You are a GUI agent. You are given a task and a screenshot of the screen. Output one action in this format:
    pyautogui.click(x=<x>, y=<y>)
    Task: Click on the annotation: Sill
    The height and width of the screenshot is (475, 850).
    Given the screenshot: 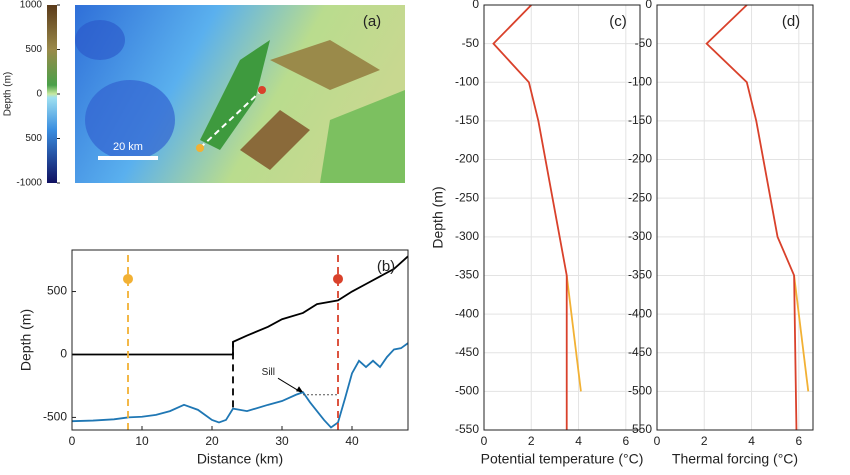 What is the action you would take?
    pyautogui.click(x=268, y=372)
    